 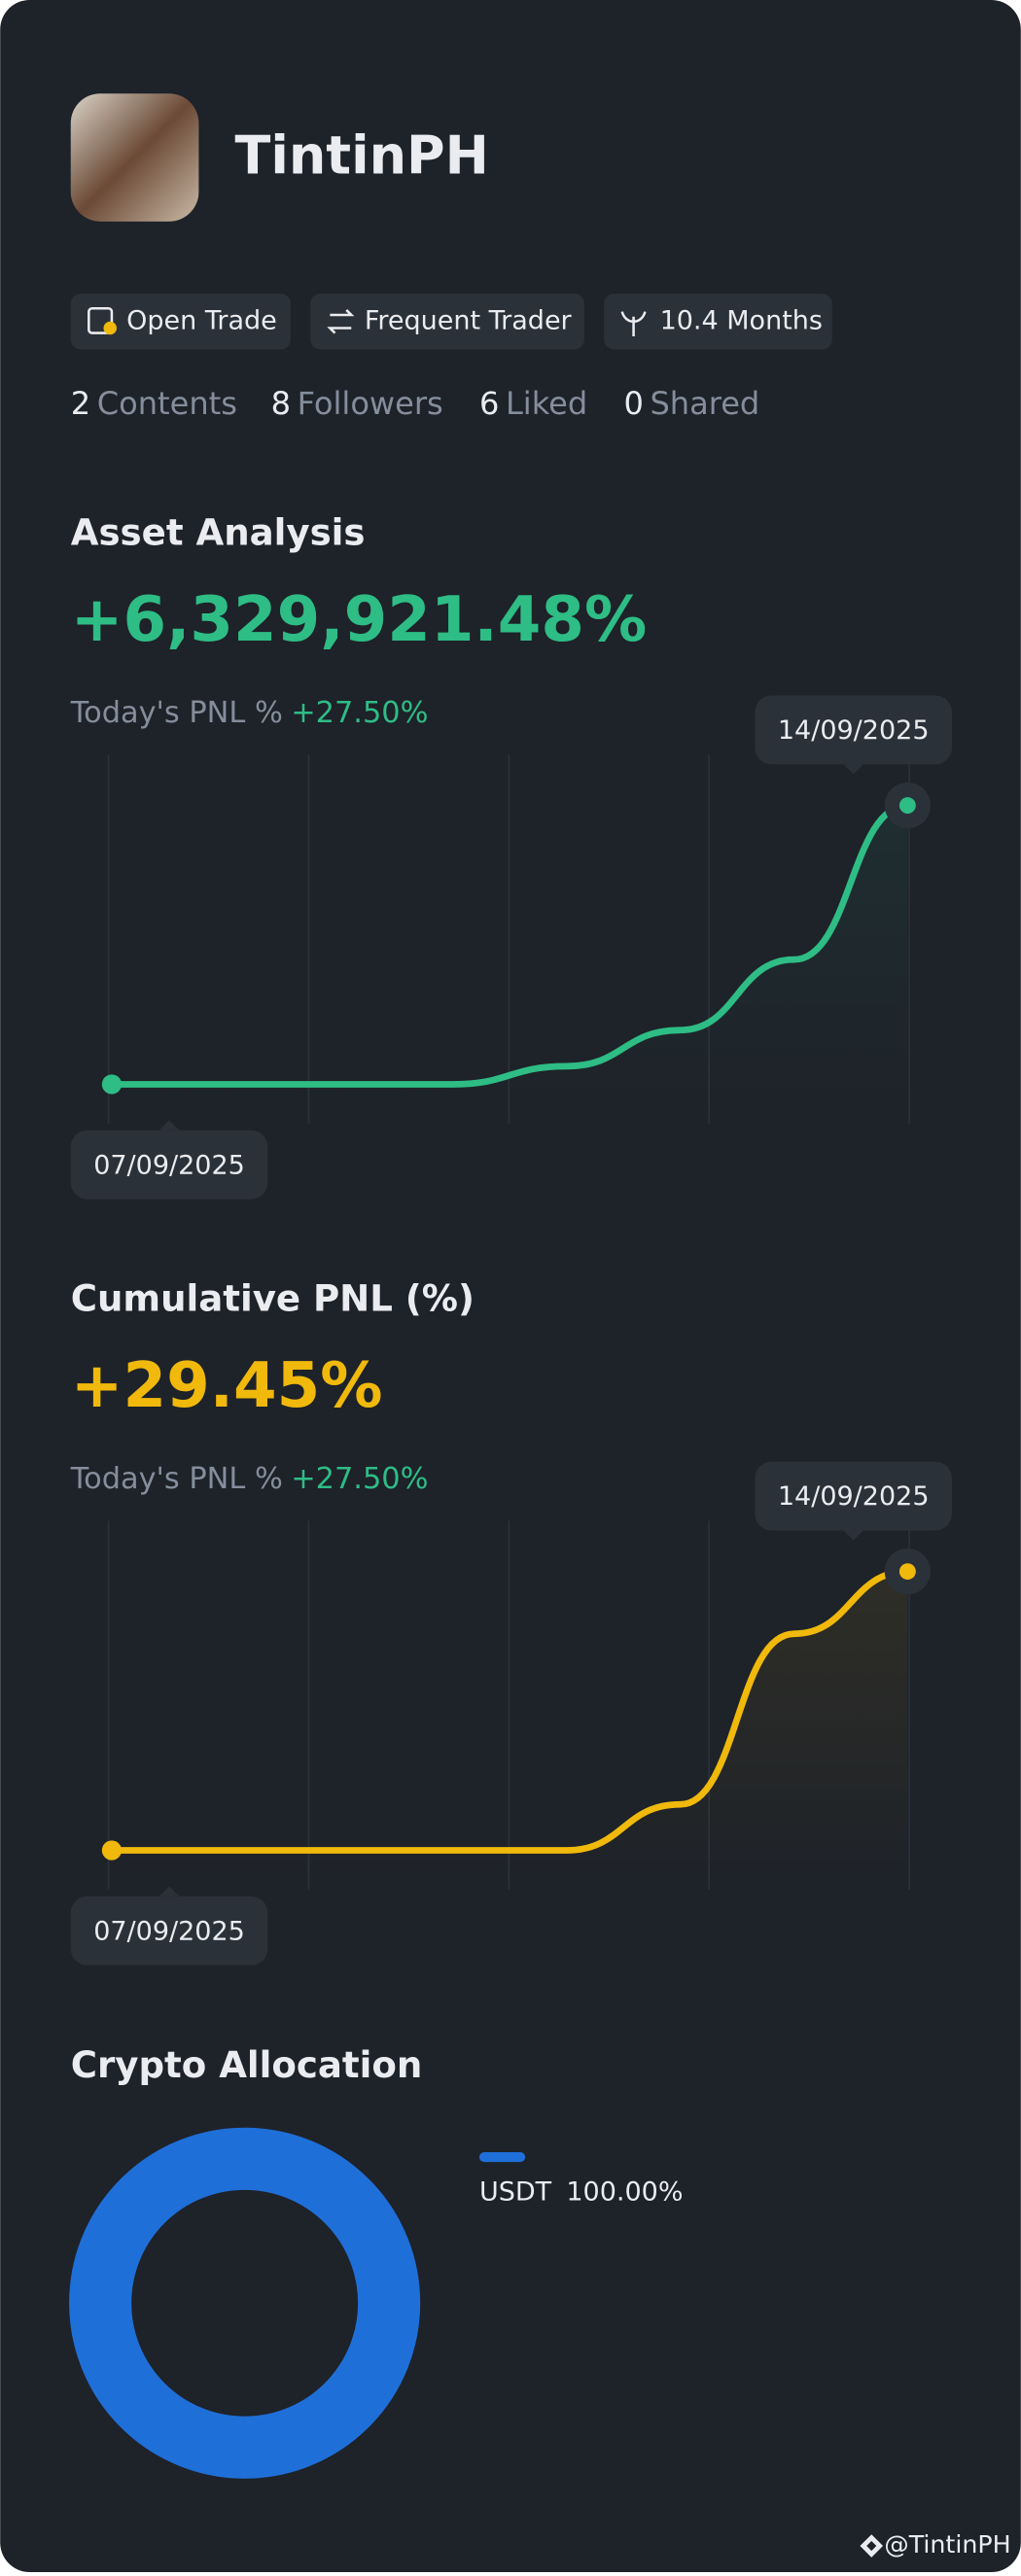 What do you see at coordinates (247, 2065) in the screenshot?
I see `section-title: Crypto Allocation` at bounding box center [247, 2065].